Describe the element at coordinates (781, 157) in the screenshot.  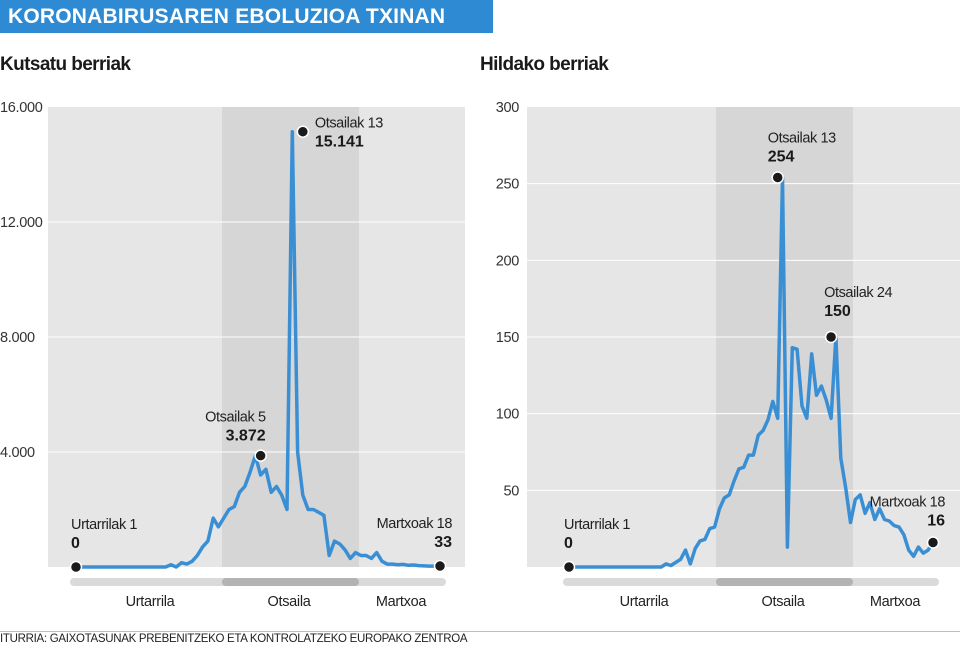
I see `annotation-value: 254` at that location.